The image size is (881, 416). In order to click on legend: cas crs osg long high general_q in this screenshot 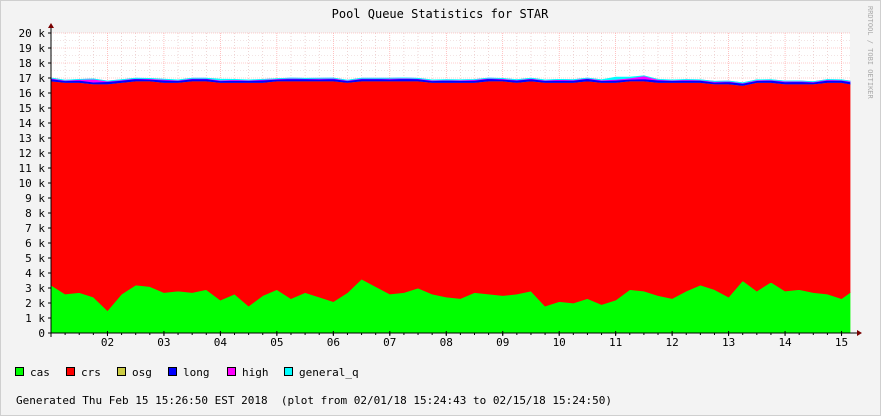, I will do `click(187, 372)`.